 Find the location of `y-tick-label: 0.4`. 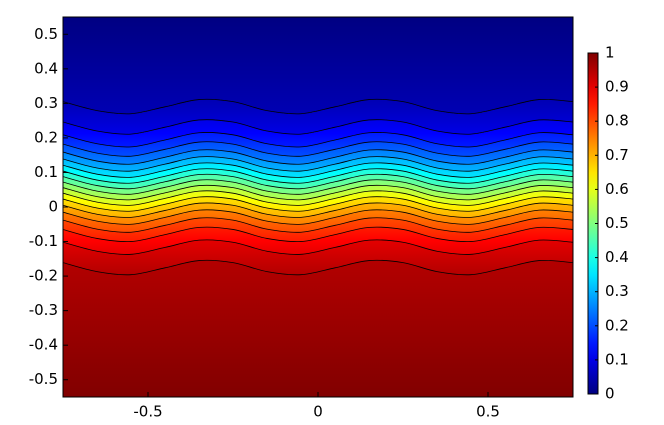

y-tick-label: 0.4 is located at coordinates (46, 68).